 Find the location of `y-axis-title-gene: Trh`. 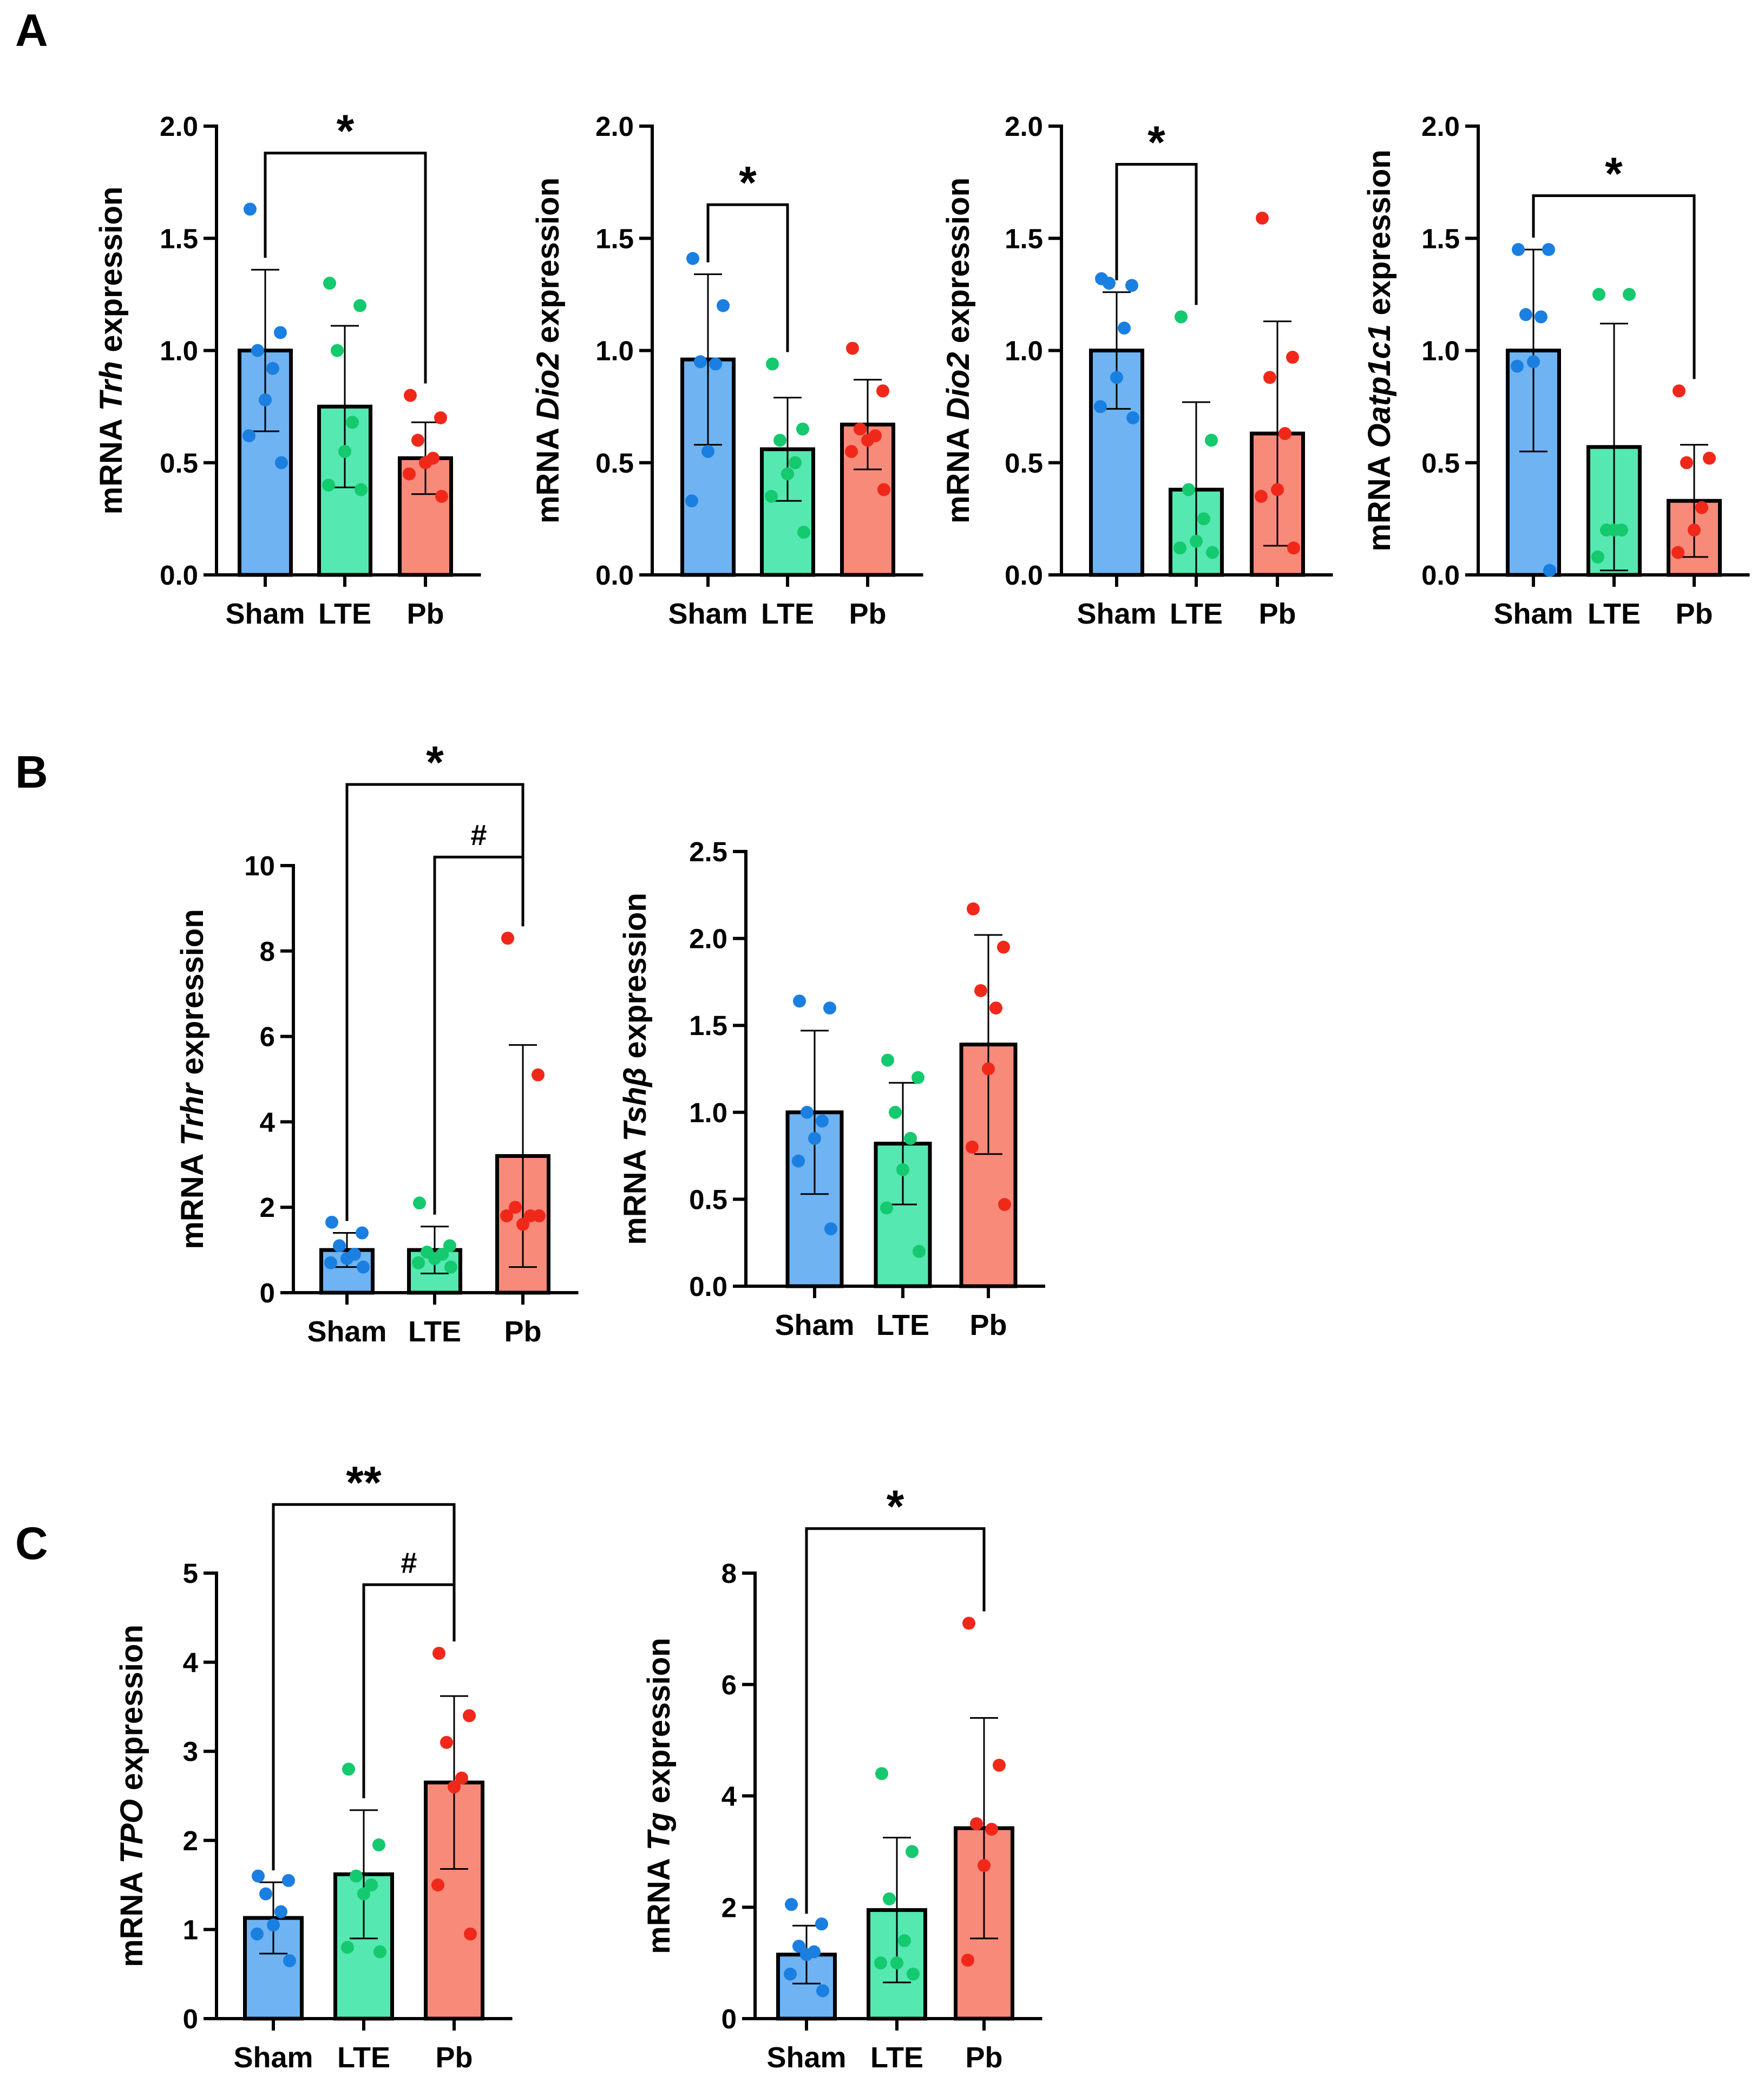

y-axis-title-gene: Trh is located at coordinates (112, 386).